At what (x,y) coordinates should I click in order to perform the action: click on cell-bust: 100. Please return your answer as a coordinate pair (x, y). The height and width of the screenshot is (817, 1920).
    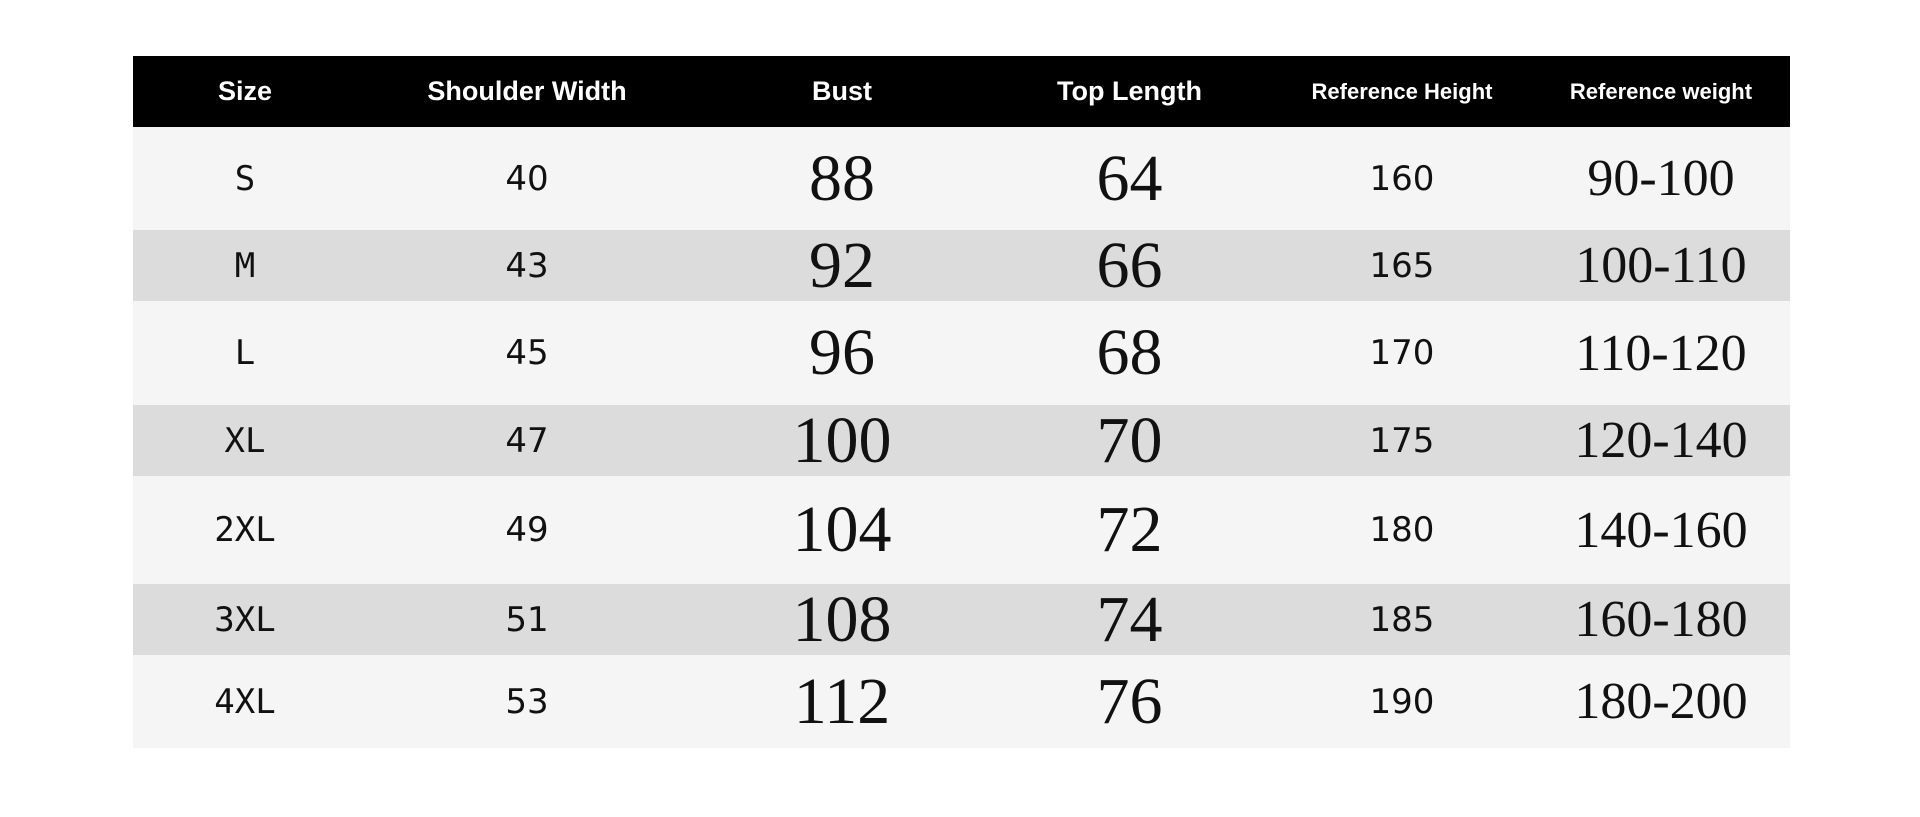
    Looking at the image, I should click on (842, 440).